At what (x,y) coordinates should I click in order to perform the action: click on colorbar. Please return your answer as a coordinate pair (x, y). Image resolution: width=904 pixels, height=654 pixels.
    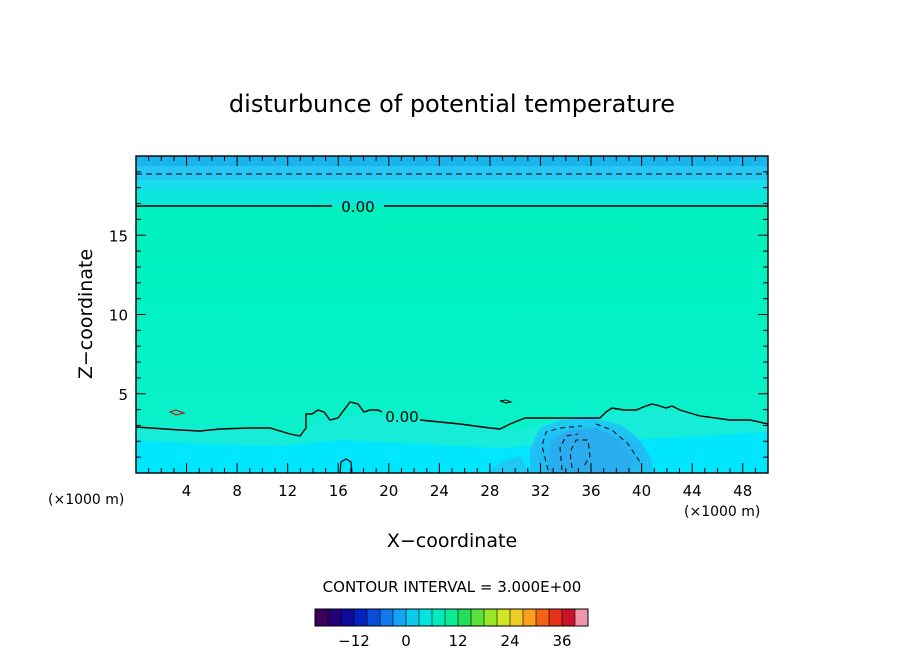
    Looking at the image, I should click on (451, 617).